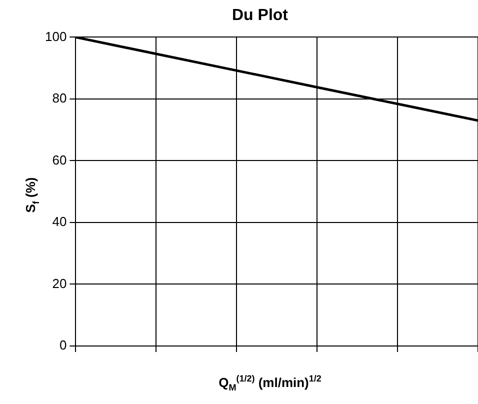 The image size is (478, 404). Describe the element at coordinates (59, 98) in the screenshot. I see `y-tick-label: 80` at that location.